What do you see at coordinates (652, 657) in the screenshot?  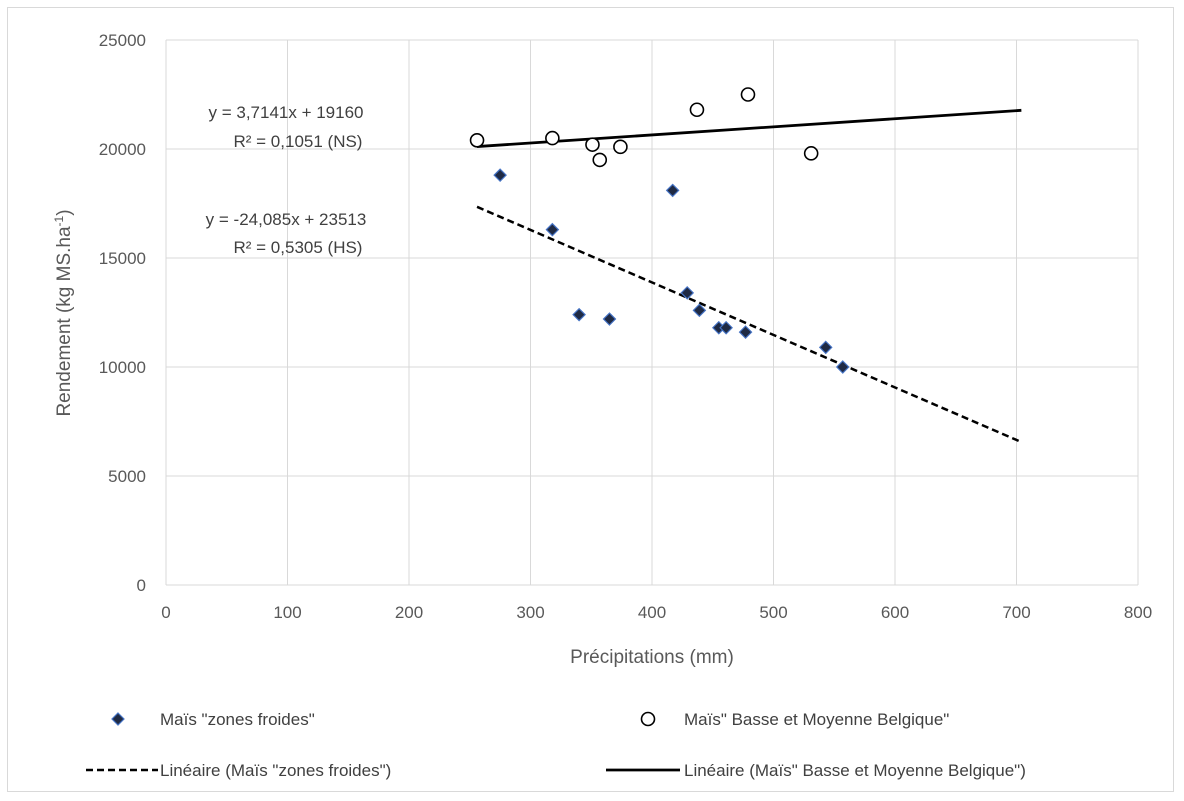 I see `x-axis-title: Précipitations (mm)` at bounding box center [652, 657].